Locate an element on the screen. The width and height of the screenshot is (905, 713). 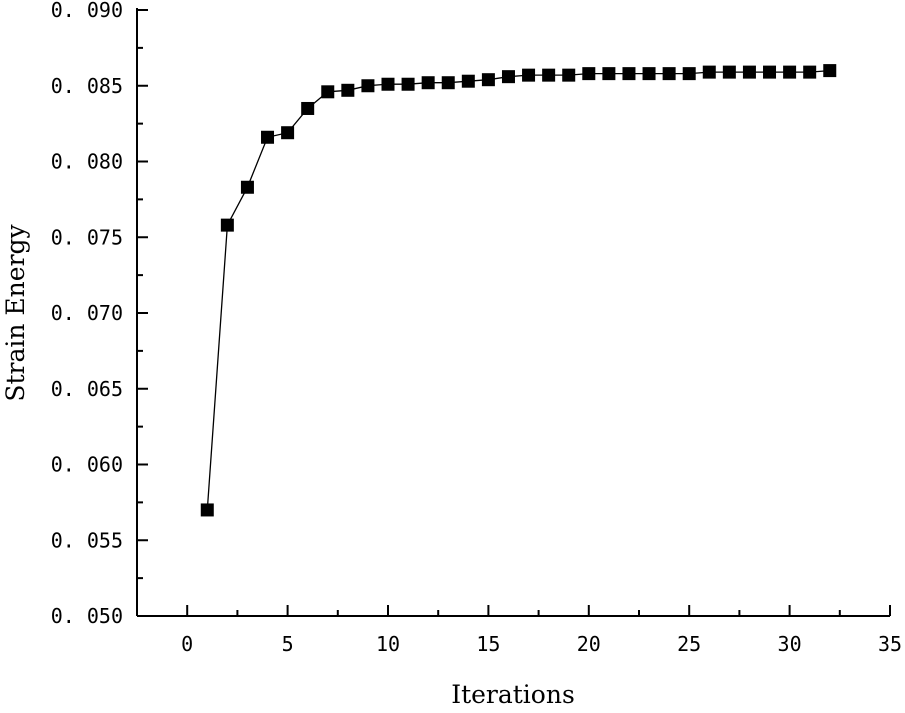
x-tick-label: 10 is located at coordinates (388, 644).